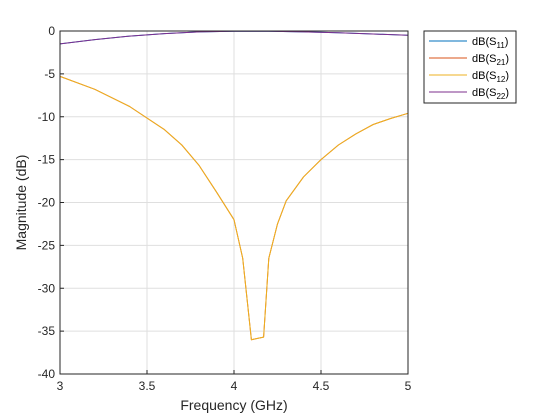  Describe the element at coordinates (47, 160) in the screenshot. I see `y-tick-label: -15` at that location.